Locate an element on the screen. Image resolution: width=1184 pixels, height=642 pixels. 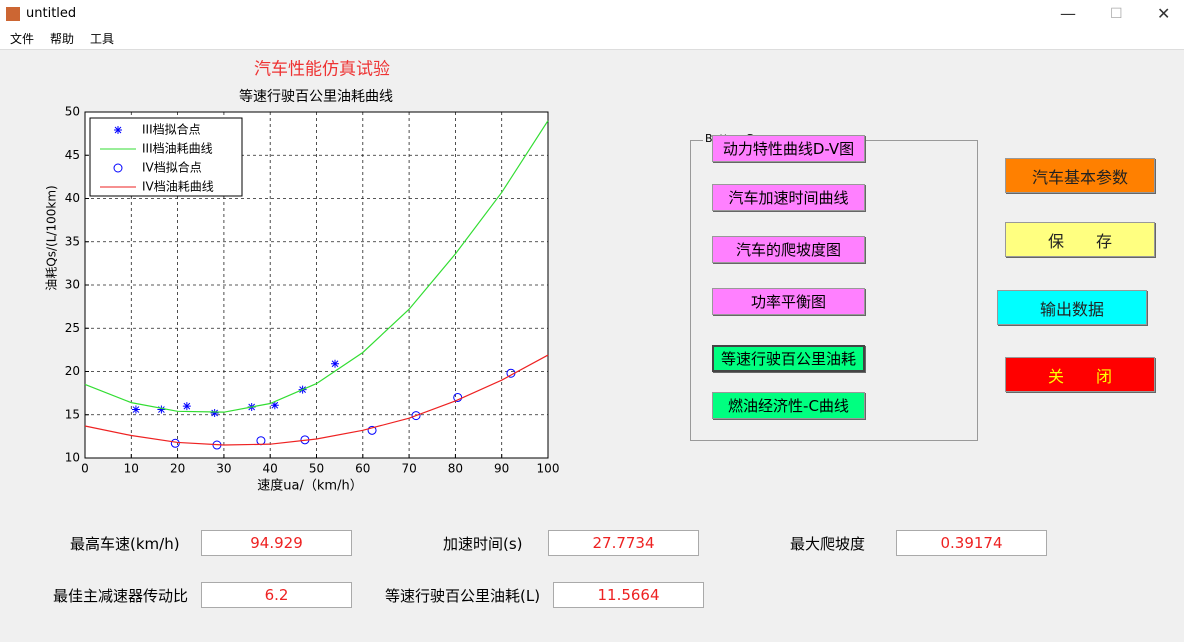
x-tick-label: 90 is located at coordinates (501, 469).